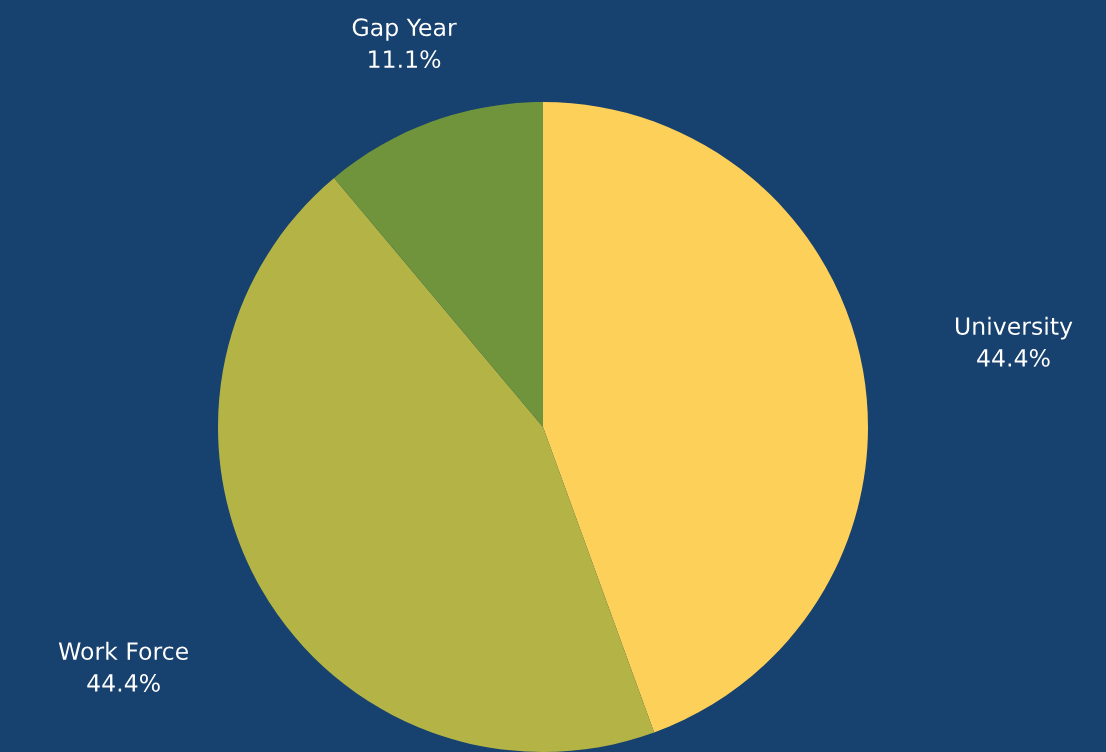 Image resolution: width=1106 pixels, height=752 pixels. What do you see at coordinates (123, 651) in the screenshot?
I see `slice-label: Work Force` at bounding box center [123, 651].